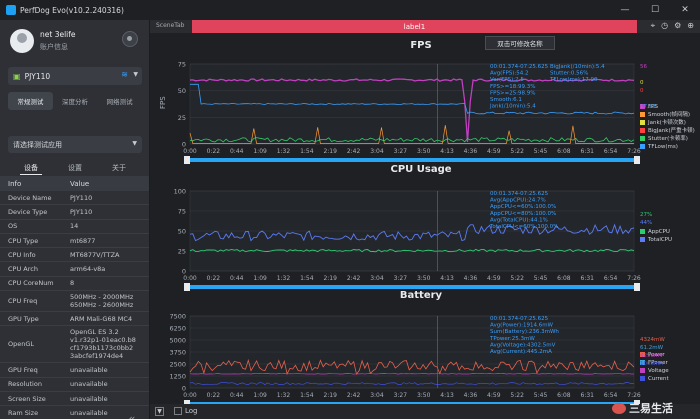 Image resolution: width=700 pixels, height=419 pixels. I want to click on info-row: CPU Info MT6877V/TTZA, so click(74, 255).